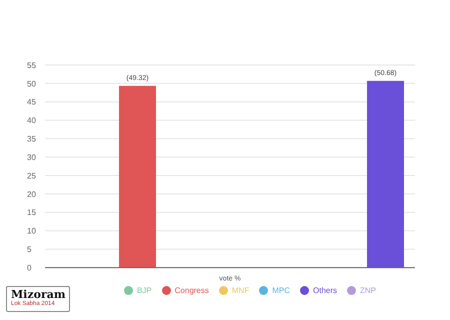 Image resolution: width=450 pixels, height=320 pixels. What do you see at coordinates (281, 290) in the screenshot?
I see `legend-label: MPC` at bounding box center [281, 290].